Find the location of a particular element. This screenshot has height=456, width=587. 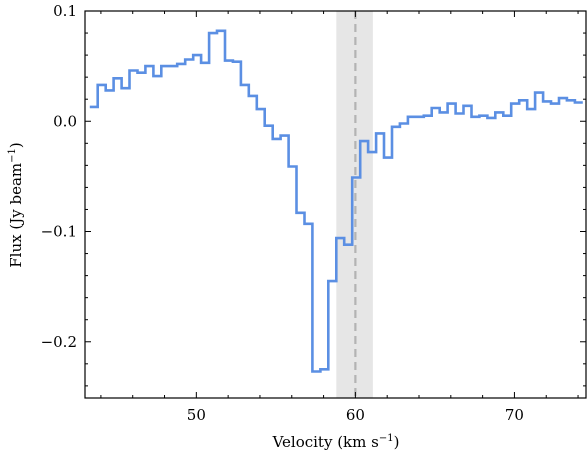

y-tick-label: −0.2 is located at coordinates (59, 342).